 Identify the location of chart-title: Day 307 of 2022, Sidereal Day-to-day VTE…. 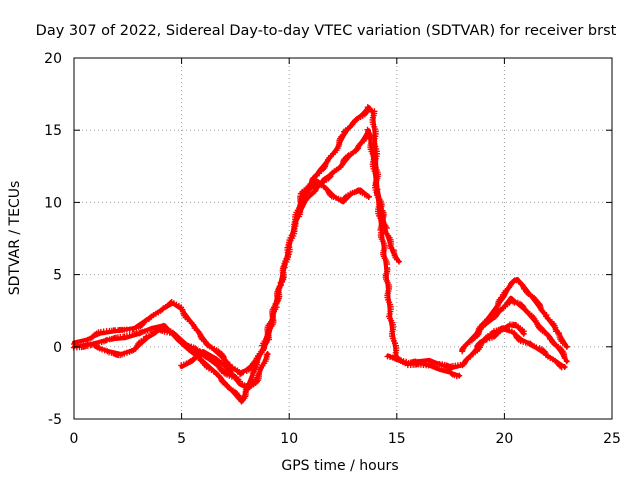
(326, 31).